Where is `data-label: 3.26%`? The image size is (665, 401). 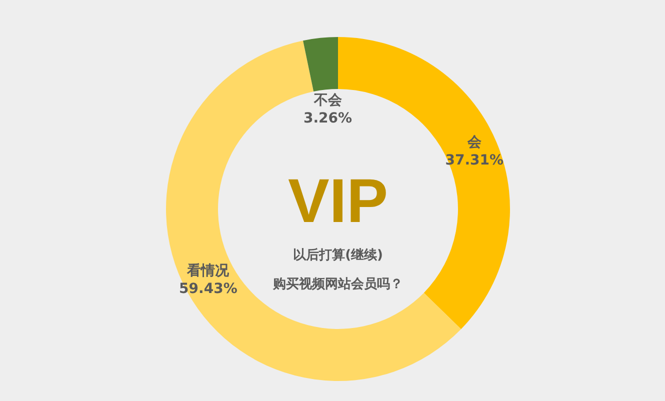
data-label: 3.26% is located at coordinates (327, 118).